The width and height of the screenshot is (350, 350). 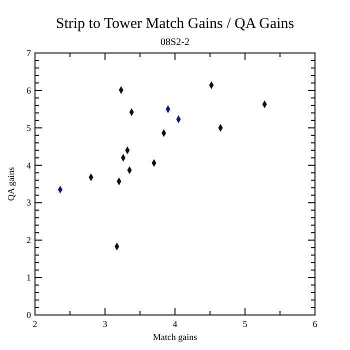 I want to click on y-tick-label: 1, so click(x=28, y=277).